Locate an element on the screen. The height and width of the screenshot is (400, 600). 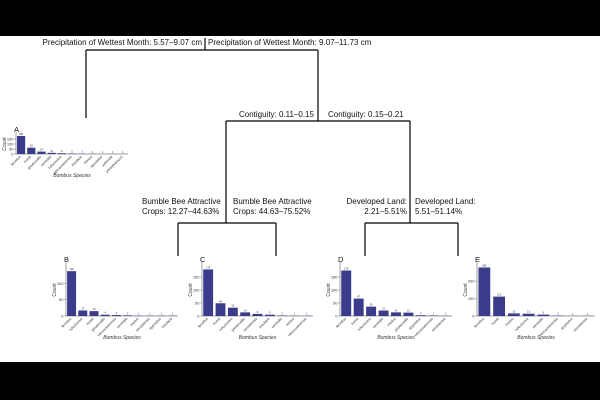
category-label: appositus is located at coordinates (155, 324).